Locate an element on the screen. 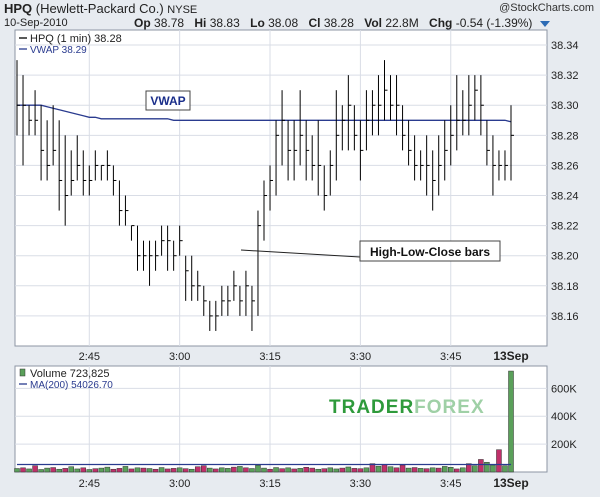 This screenshot has height=497, width=600. stat-value: 38.08 is located at coordinates (283, 23).